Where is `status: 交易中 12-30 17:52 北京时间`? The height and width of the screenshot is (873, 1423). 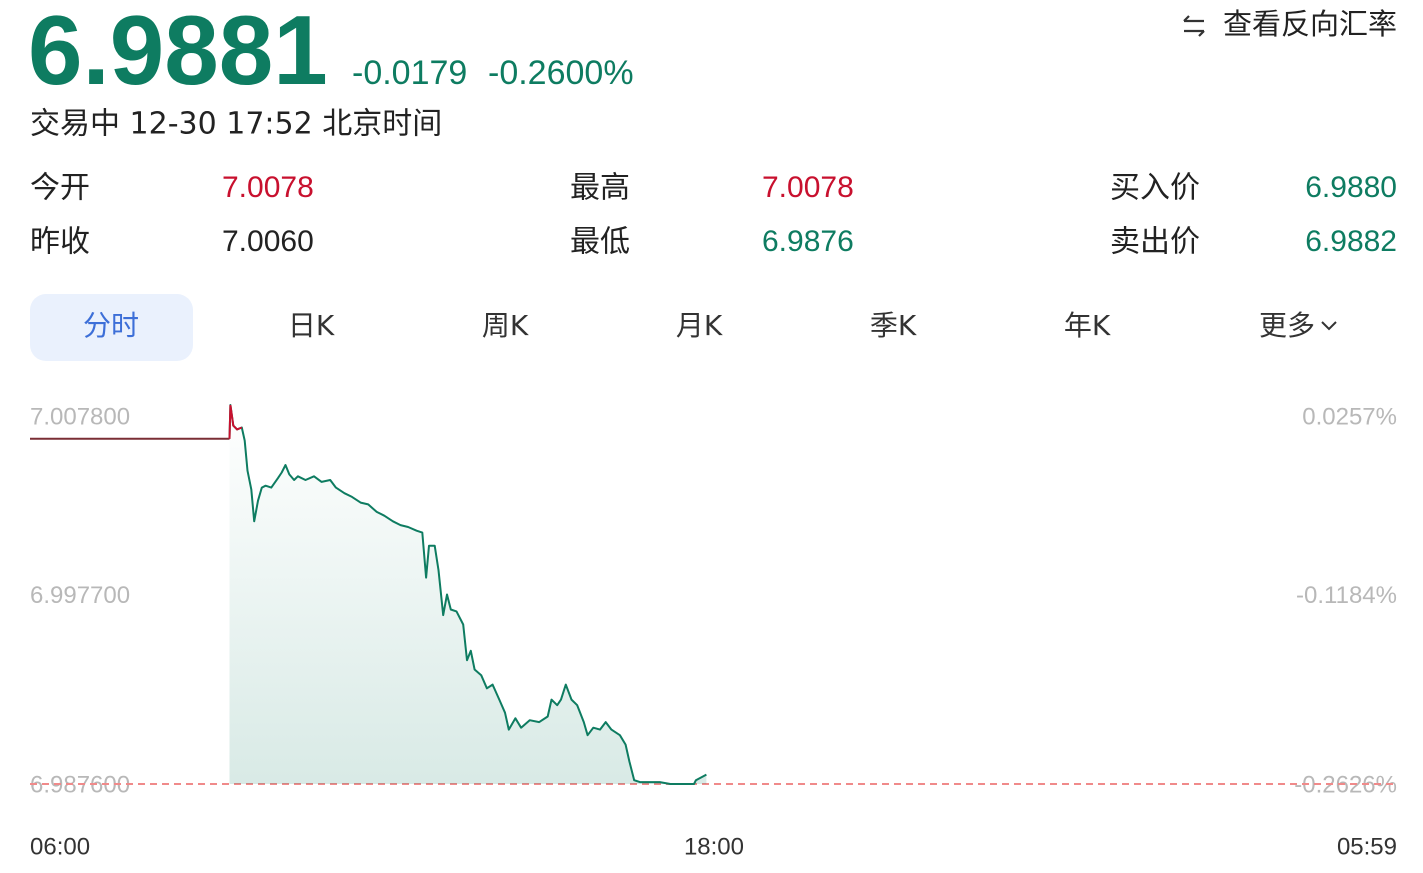
status: 交易中 12-30 17:52 北京时间 is located at coordinates (236, 124).